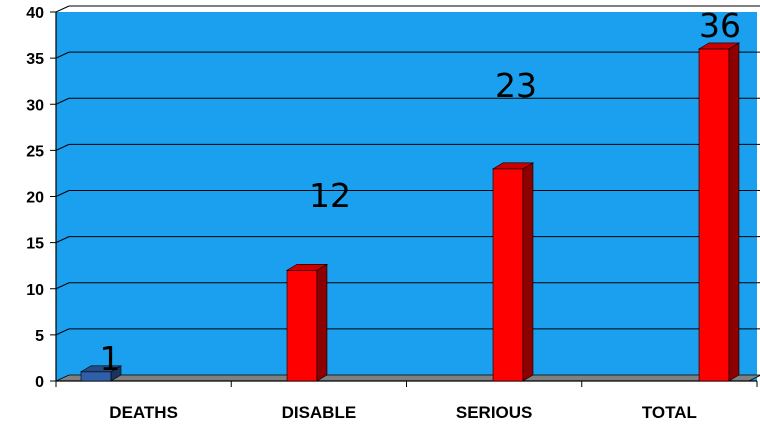 The width and height of the screenshot is (760, 427). I want to click on bar-disable, so click(307, 322).